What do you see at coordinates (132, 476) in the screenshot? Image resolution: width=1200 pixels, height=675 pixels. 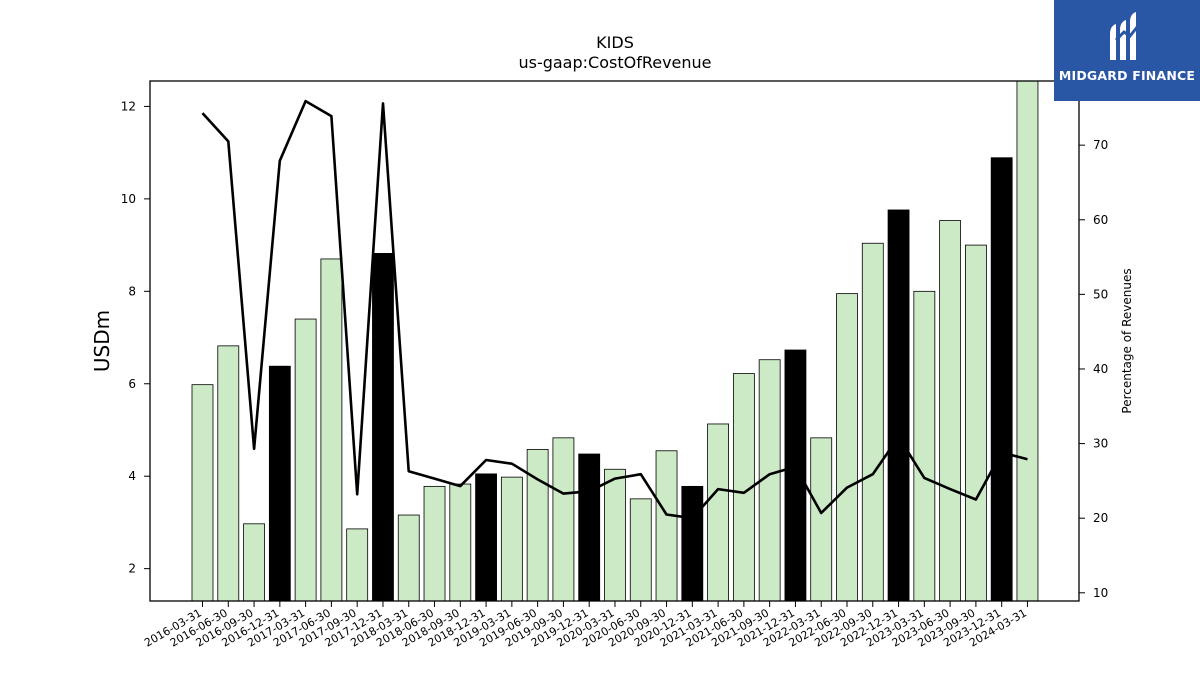 I see `y-tick-label: 4` at bounding box center [132, 476].